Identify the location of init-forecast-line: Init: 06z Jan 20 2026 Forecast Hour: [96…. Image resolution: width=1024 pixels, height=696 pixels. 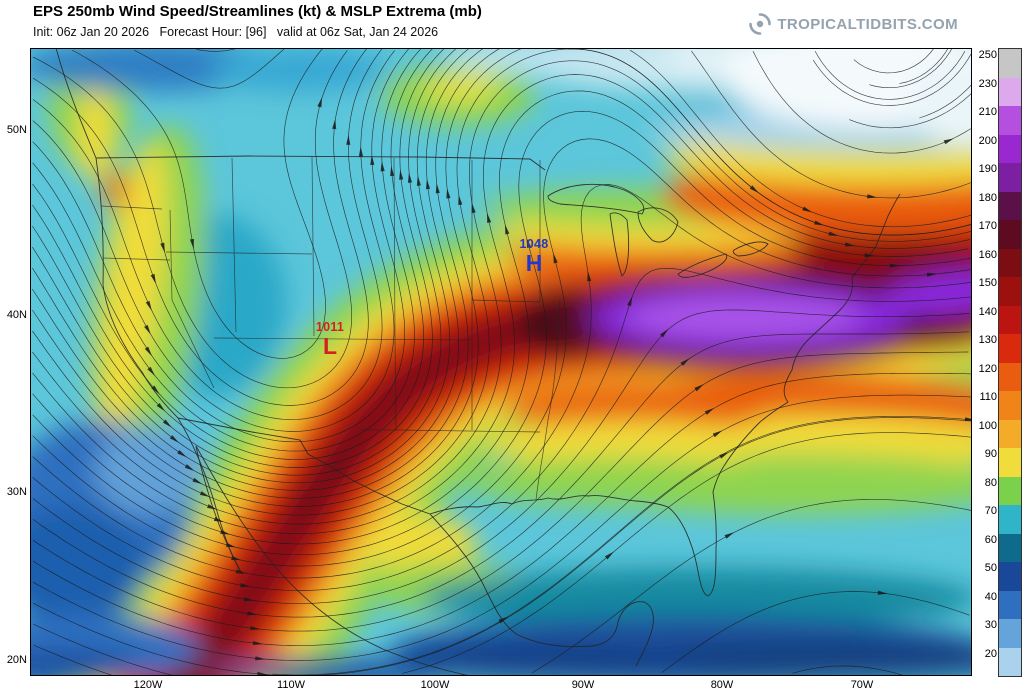
(236, 32).